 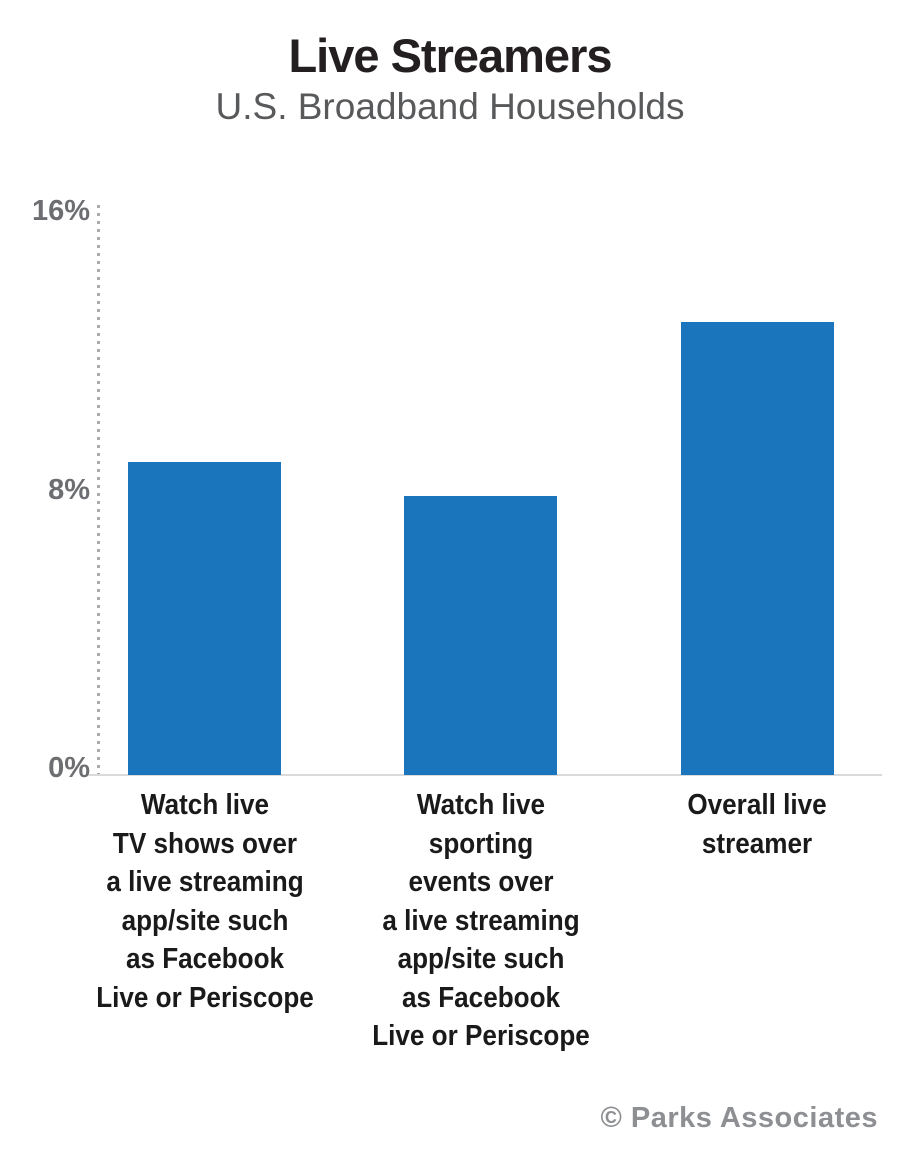 What do you see at coordinates (98, 490) in the screenshot?
I see `y-axis-dotted-line` at bounding box center [98, 490].